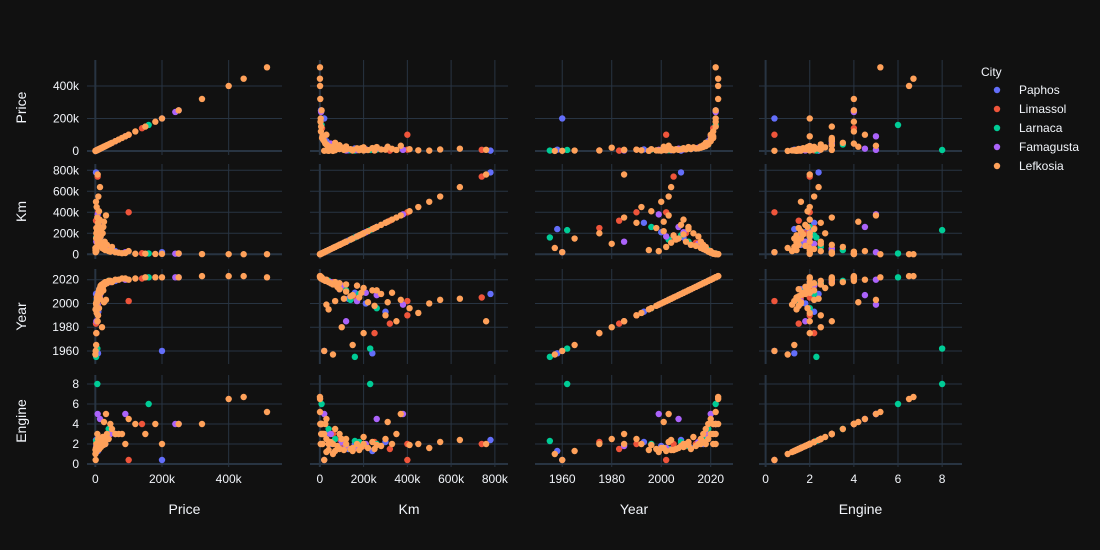  I want to click on y-tick-label: 2000, so click(65, 303).